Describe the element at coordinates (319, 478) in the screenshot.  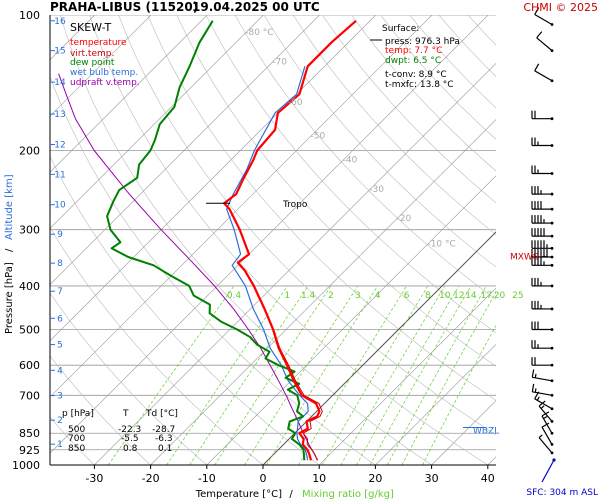
I see `x-tick-label: 10` at that location.